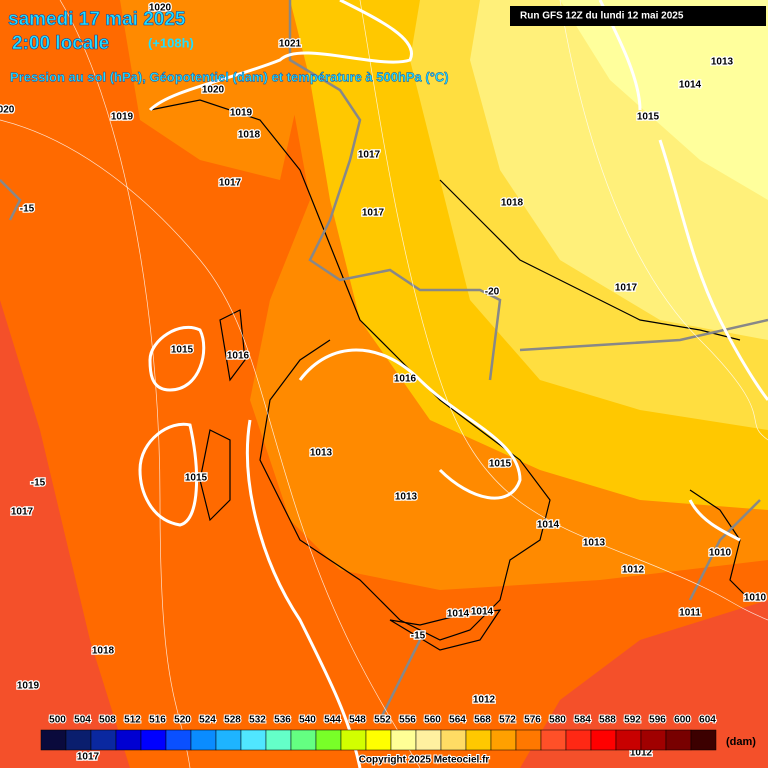  What do you see at coordinates (682, 720) in the screenshot?
I see `legend-level: 600` at bounding box center [682, 720].